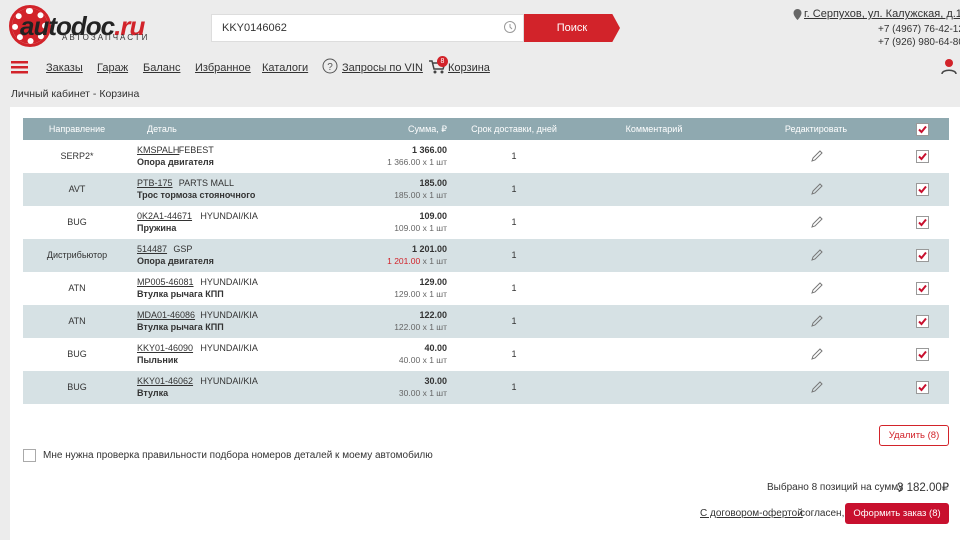 The width and height of the screenshot is (960, 540). I want to click on sum: 129.00, so click(433, 282).